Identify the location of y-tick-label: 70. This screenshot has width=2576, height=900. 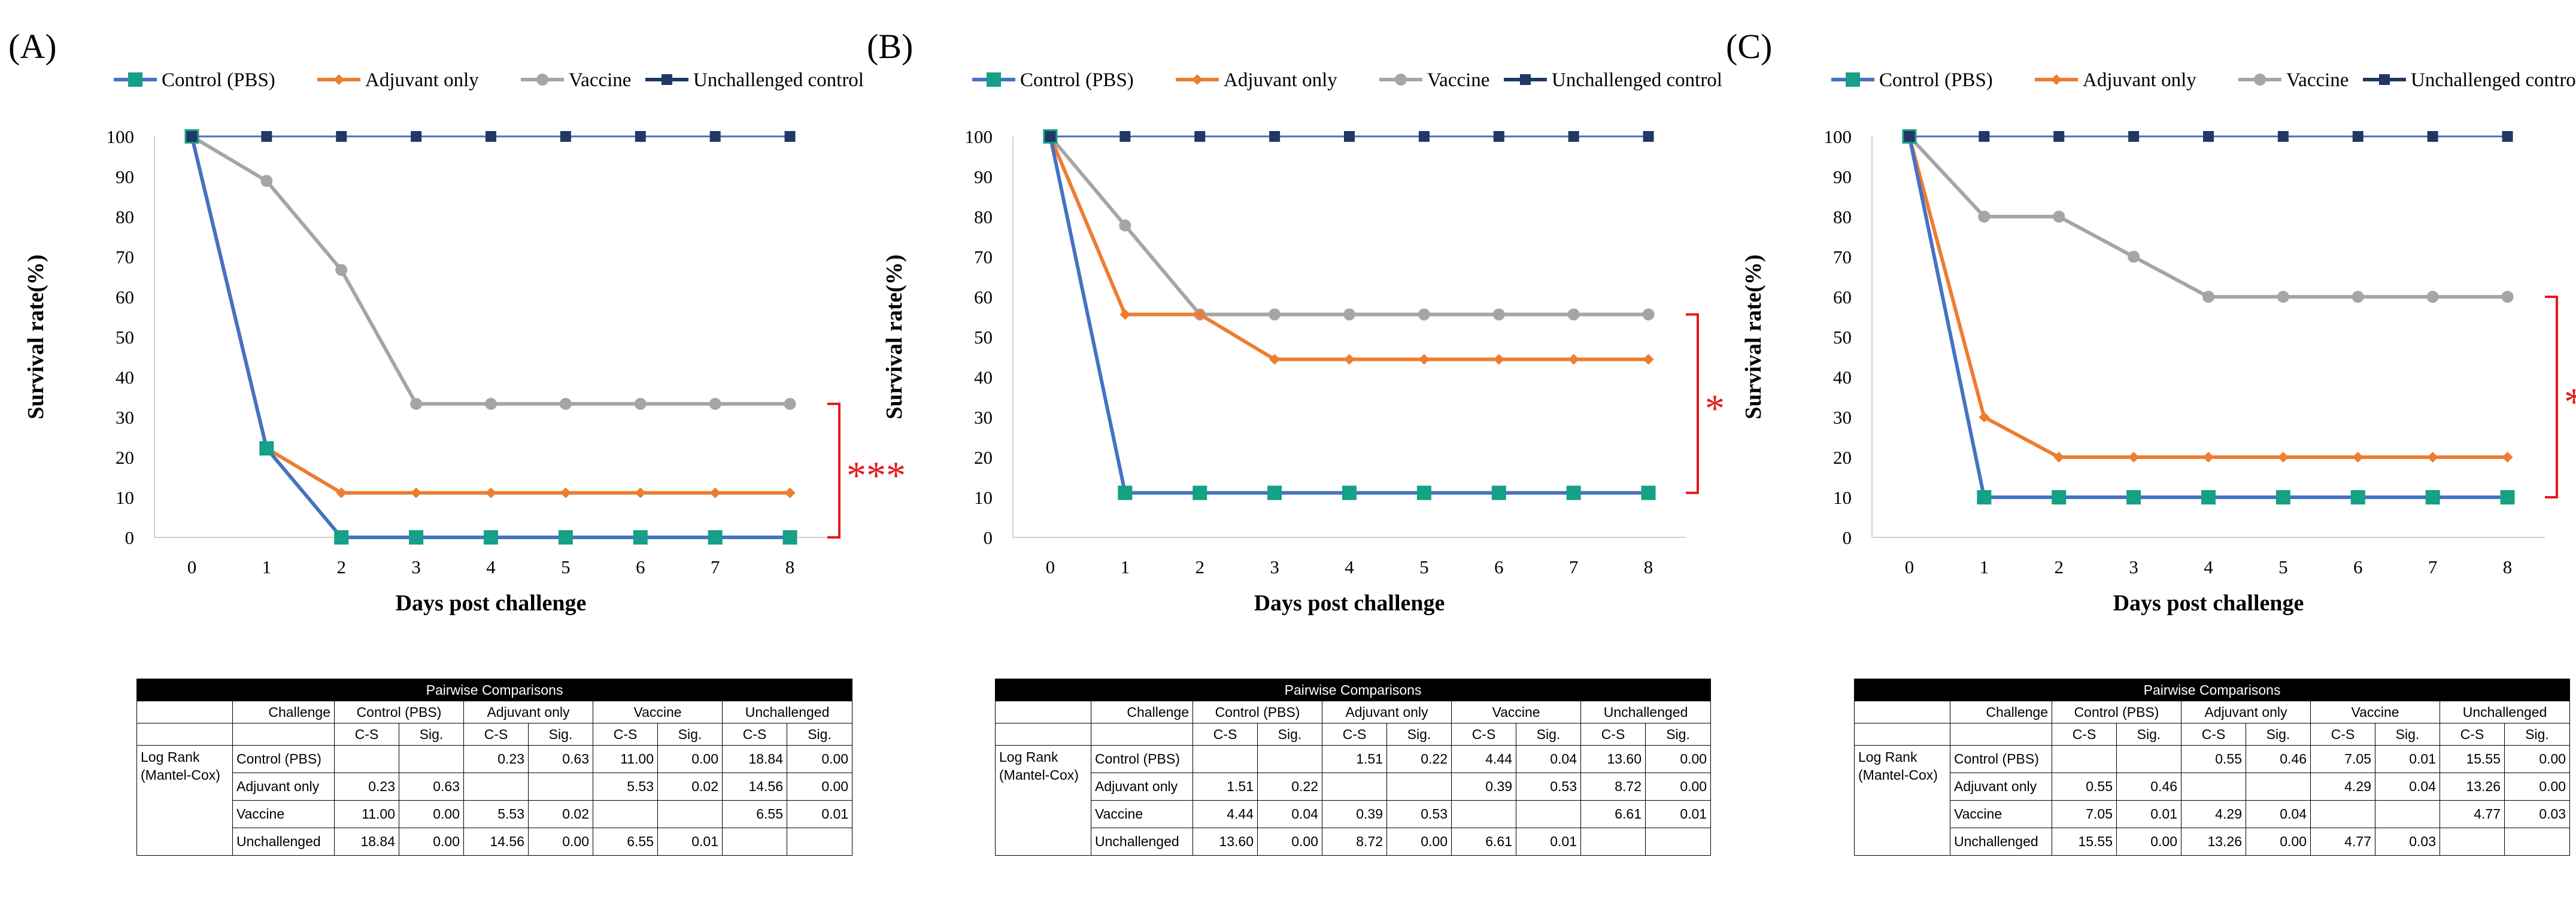
(125, 257).